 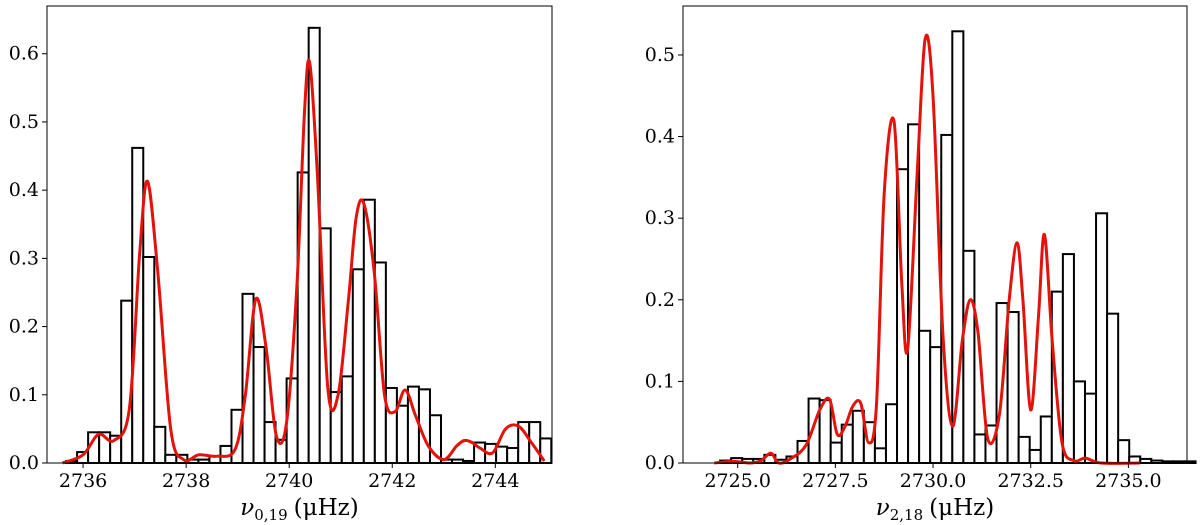 I want to click on x-tick-label: 2725.0, so click(x=737, y=481).